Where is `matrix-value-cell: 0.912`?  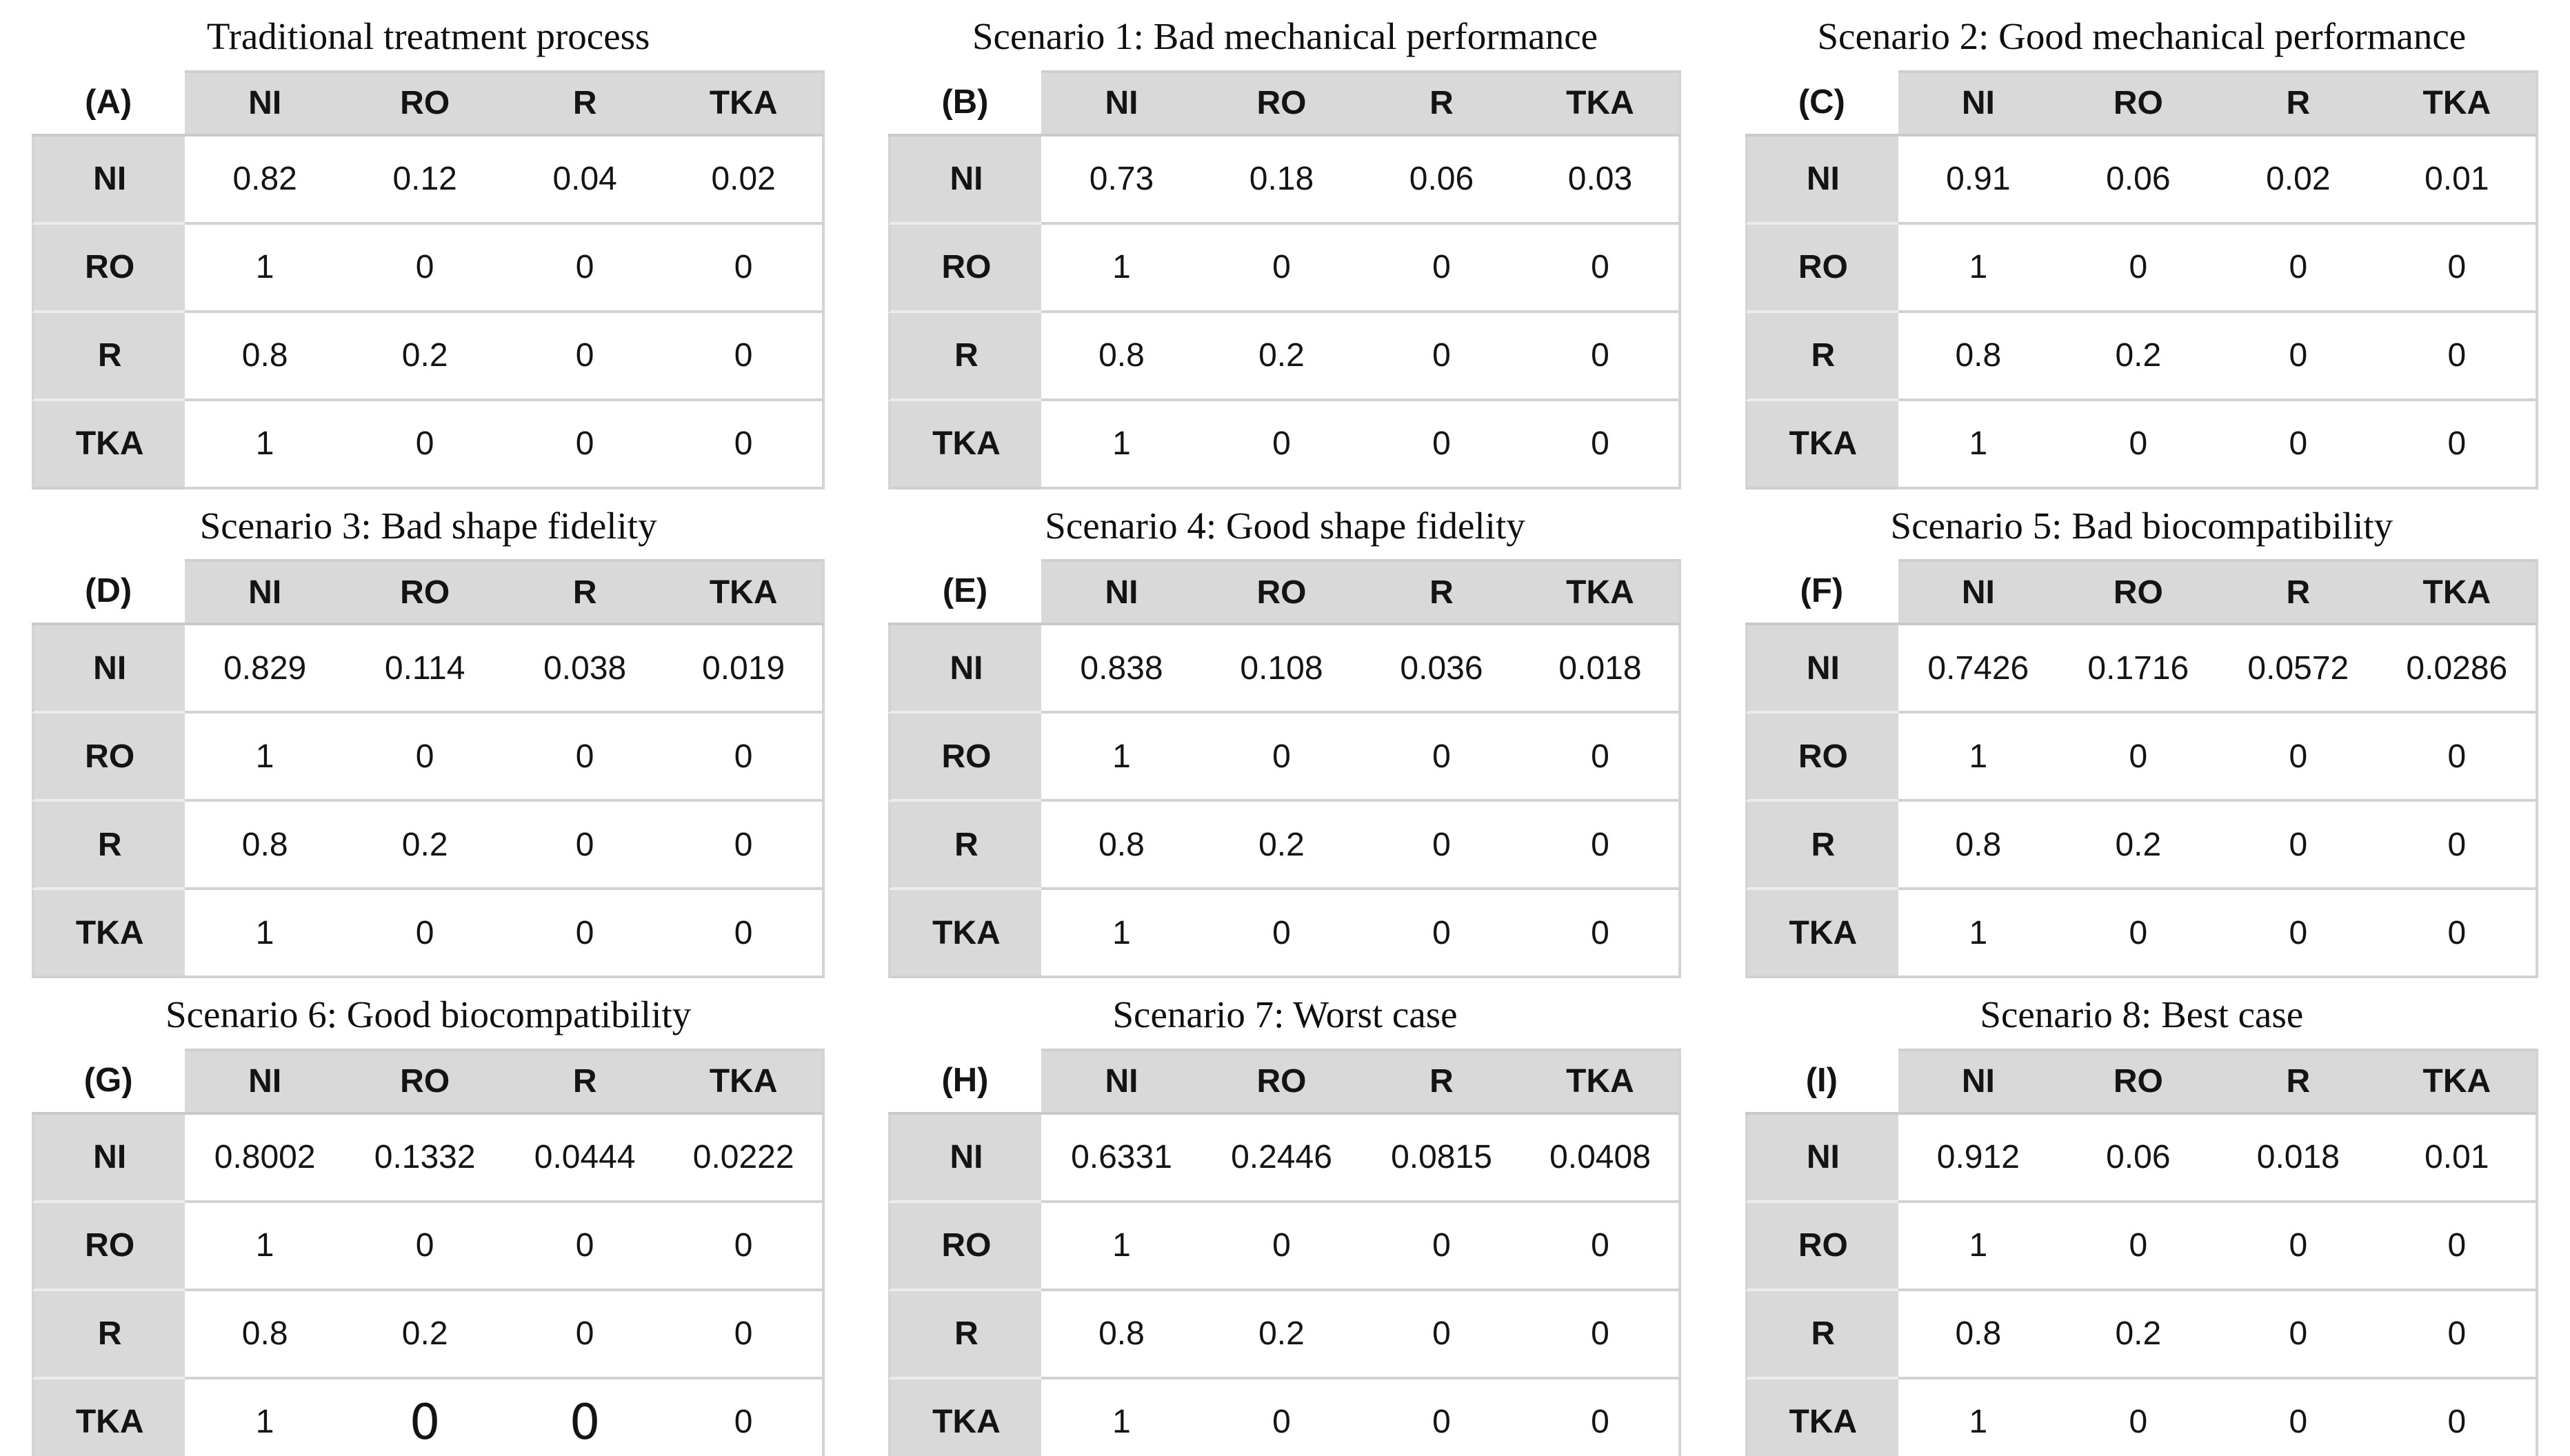 matrix-value-cell: 0.912 is located at coordinates (1978, 1158).